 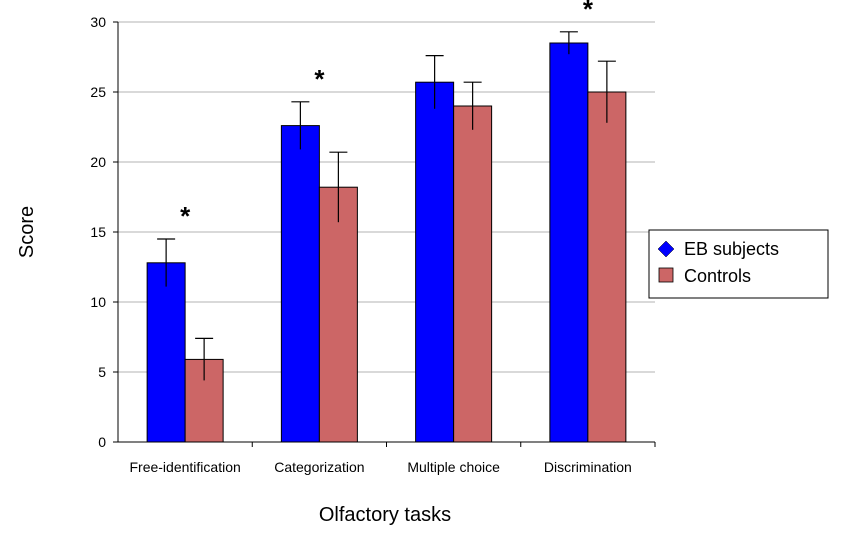 What do you see at coordinates (204, 400) in the screenshot?
I see `bar-controls-free-identification` at bounding box center [204, 400].